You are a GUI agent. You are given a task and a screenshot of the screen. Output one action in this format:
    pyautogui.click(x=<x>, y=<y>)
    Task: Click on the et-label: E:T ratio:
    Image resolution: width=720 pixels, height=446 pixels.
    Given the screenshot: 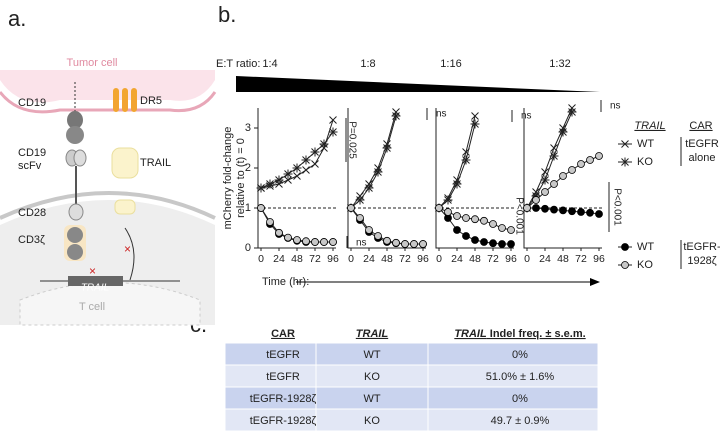 What is the action you would take?
    pyautogui.click(x=238, y=64)
    